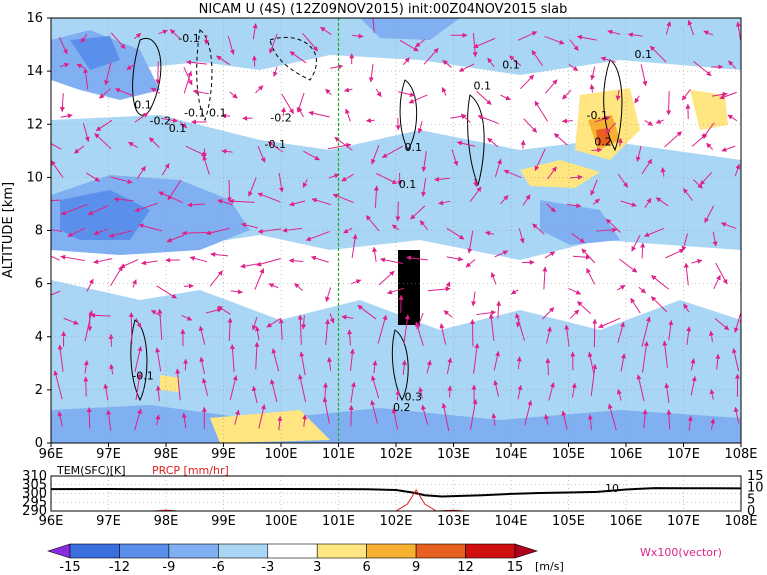 The height and width of the screenshot is (575, 767). What do you see at coordinates (108, 454) in the screenshot?
I see `x-tick-label: 97E` at bounding box center [108, 454].